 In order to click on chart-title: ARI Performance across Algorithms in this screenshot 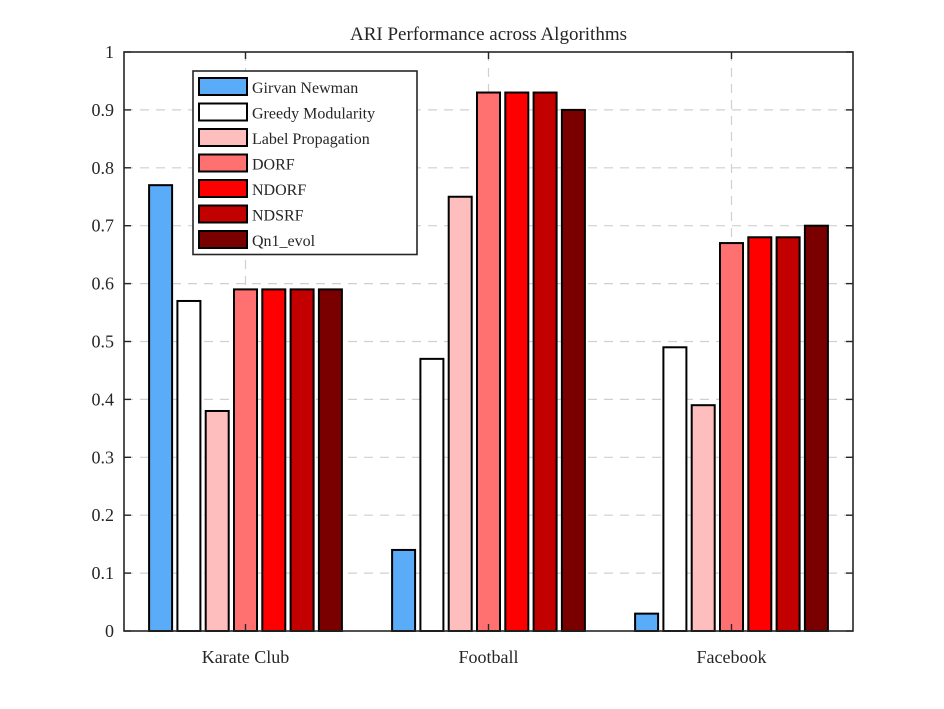, I will do `click(488, 34)`.